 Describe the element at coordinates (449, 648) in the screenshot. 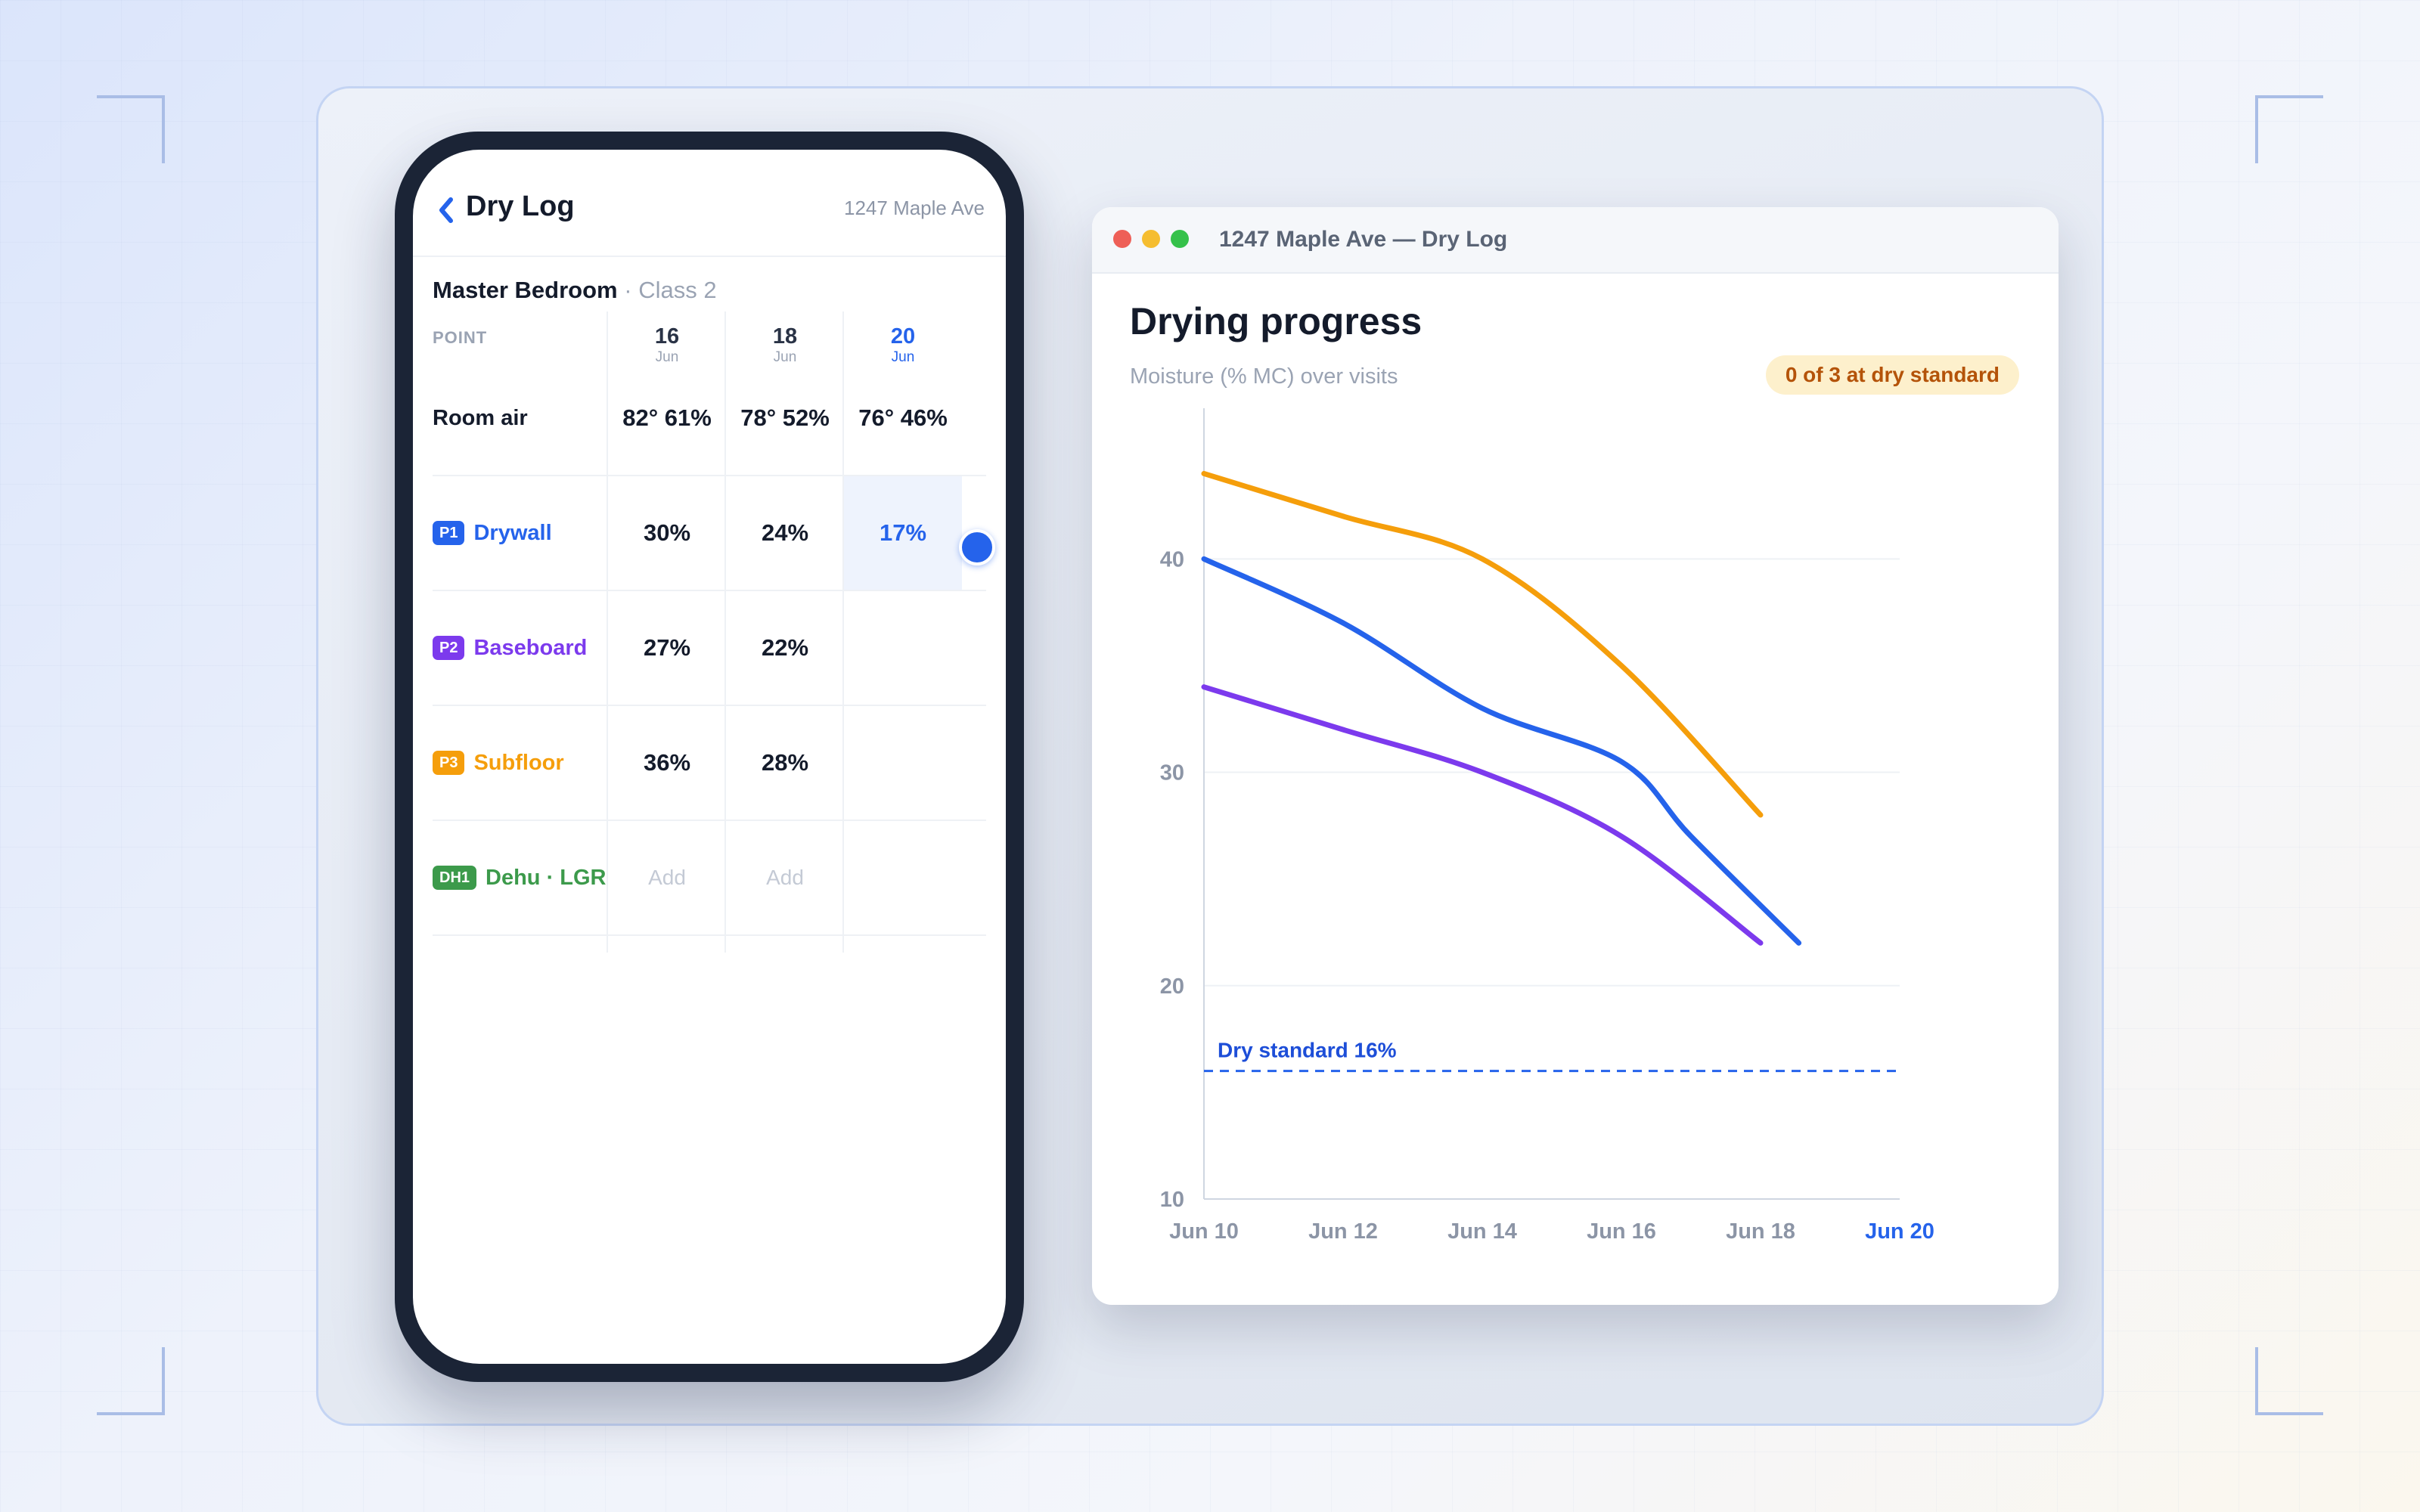

I see `point-badge: P2` at that location.